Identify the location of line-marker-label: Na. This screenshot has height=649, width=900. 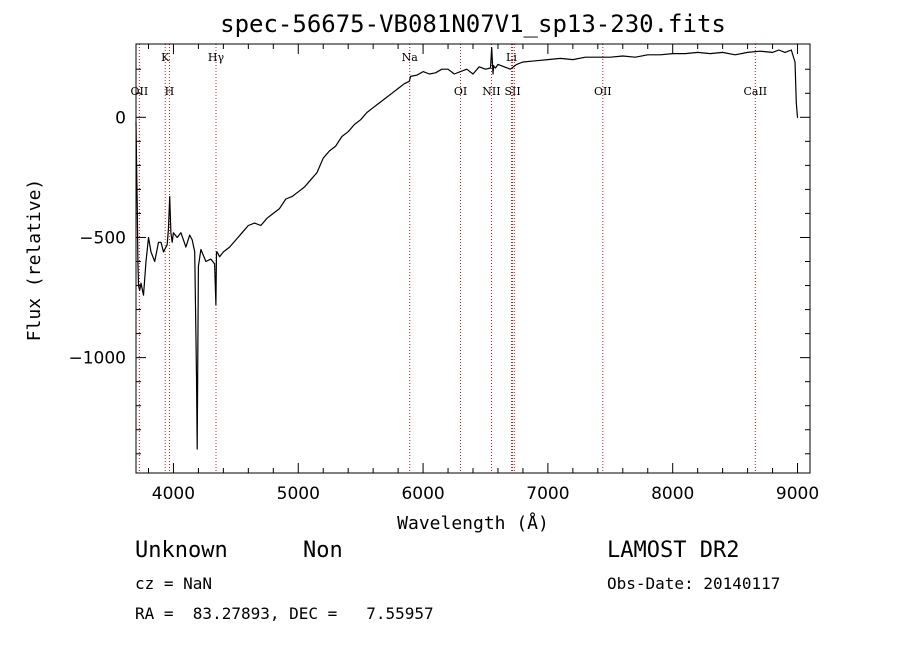
(410, 57).